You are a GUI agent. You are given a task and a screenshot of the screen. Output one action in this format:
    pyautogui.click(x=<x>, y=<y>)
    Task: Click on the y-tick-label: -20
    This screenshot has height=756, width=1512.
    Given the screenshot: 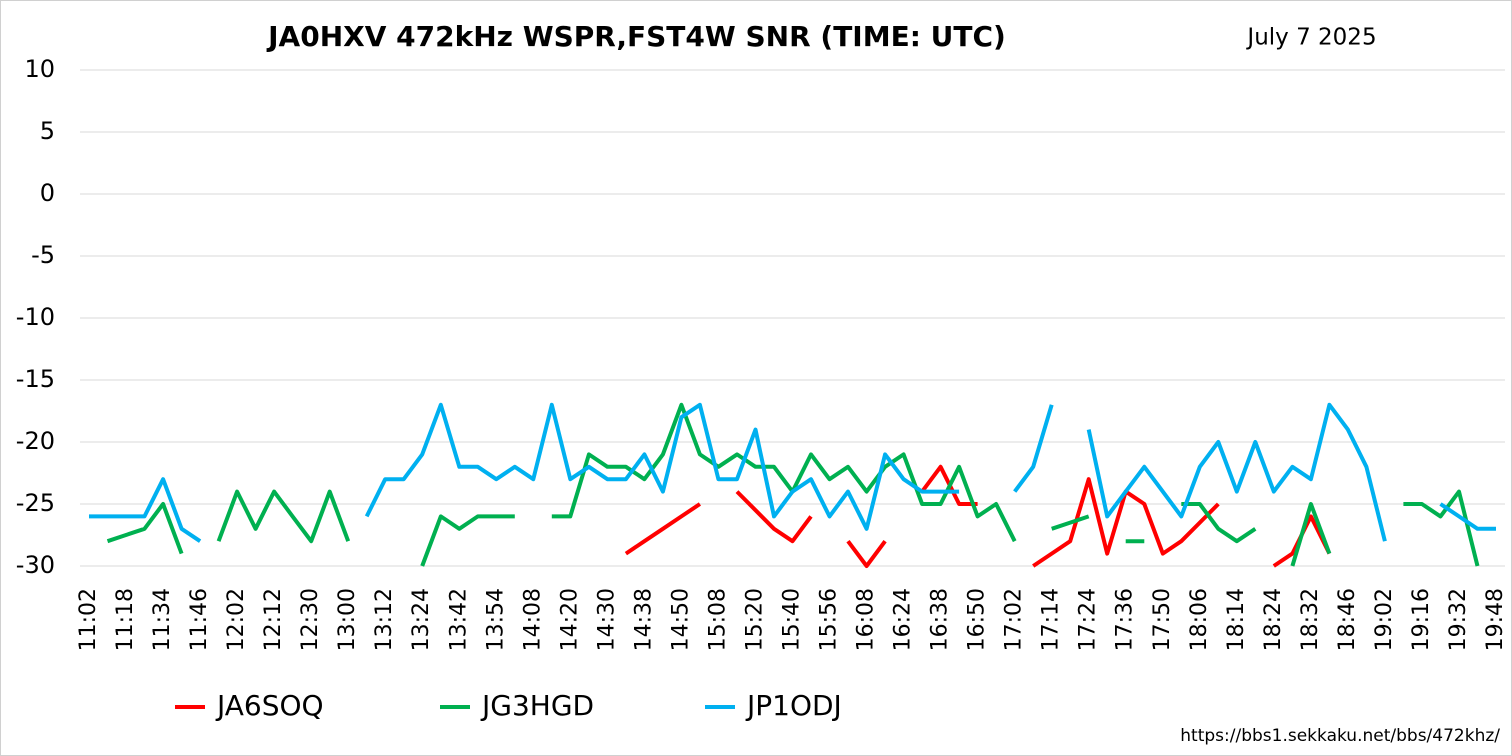 What is the action you would take?
    pyautogui.click(x=35, y=441)
    